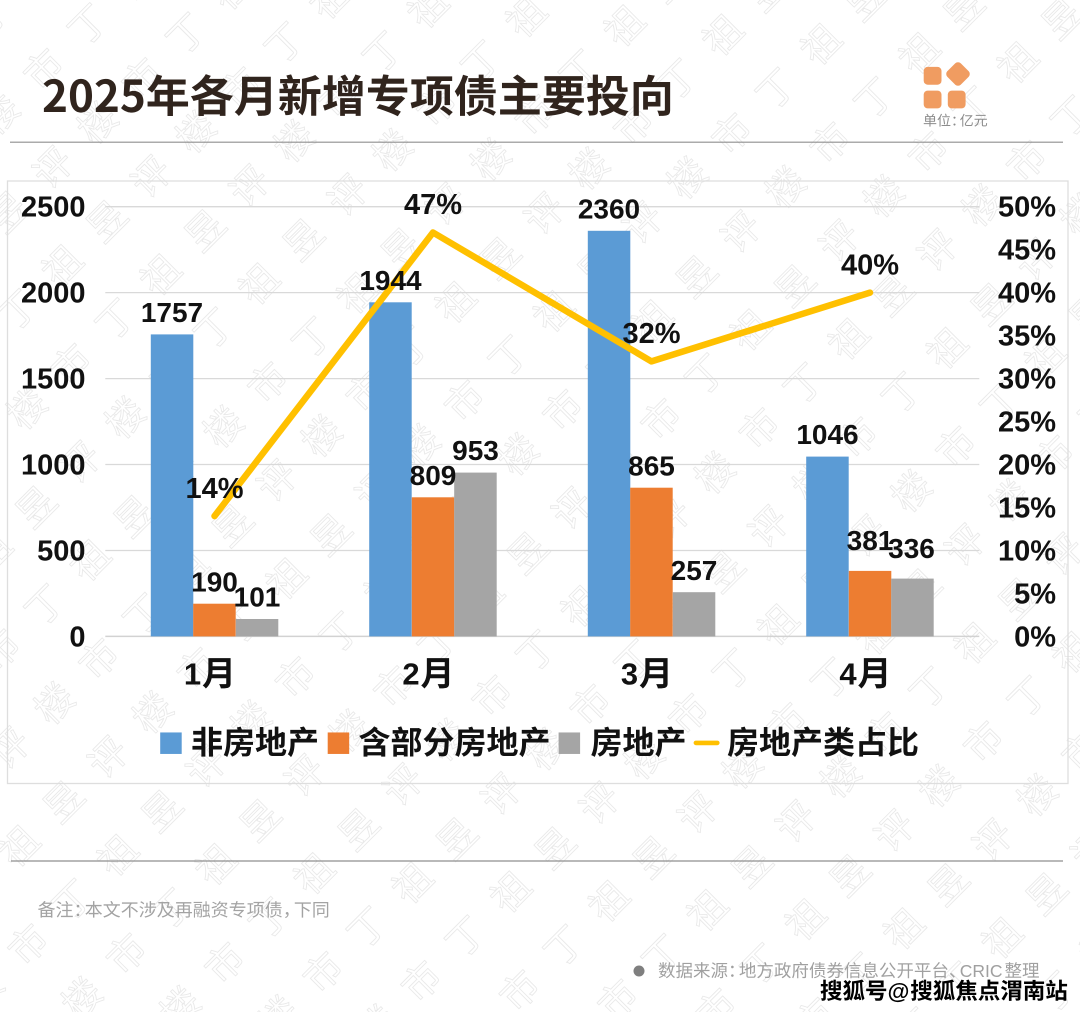 Image resolution: width=1080 pixels, height=1012 pixels. What do you see at coordinates (53, 380) in the screenshot?
I see `svg-text: 1500` at bounding box center [53, 380].